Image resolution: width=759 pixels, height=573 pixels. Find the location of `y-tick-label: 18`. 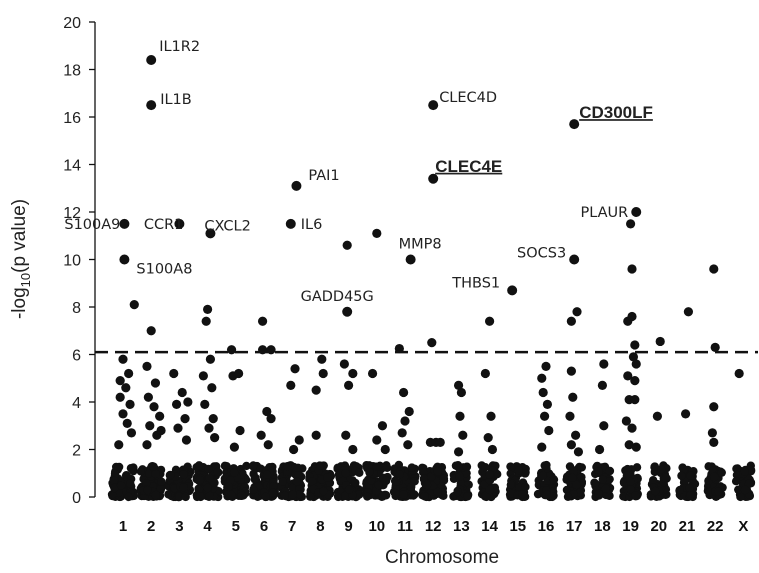

y-tick-label: 18 is located at coordinates (72, 71).